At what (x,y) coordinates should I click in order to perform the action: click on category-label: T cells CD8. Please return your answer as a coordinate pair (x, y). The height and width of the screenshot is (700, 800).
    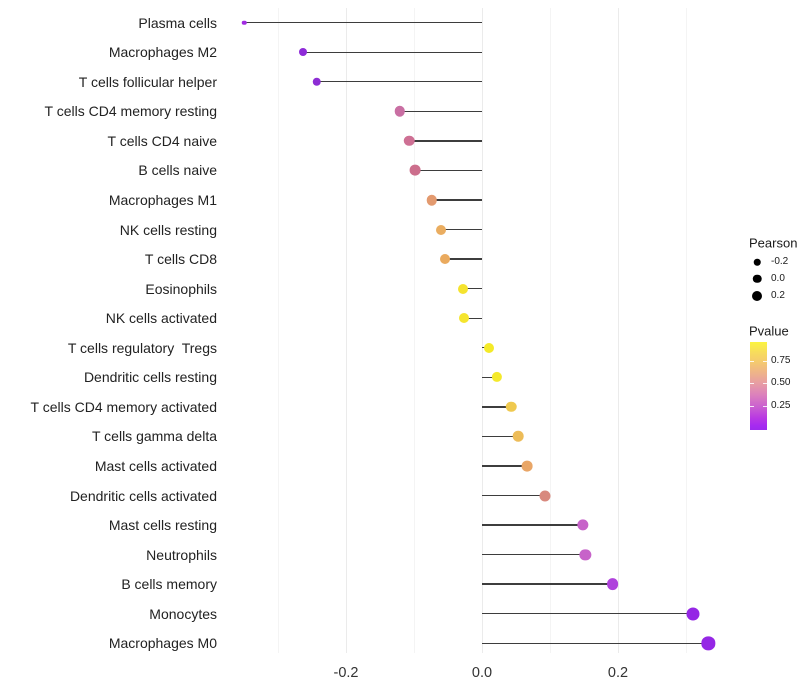
    Looking at the image, I should click on (180, 259).